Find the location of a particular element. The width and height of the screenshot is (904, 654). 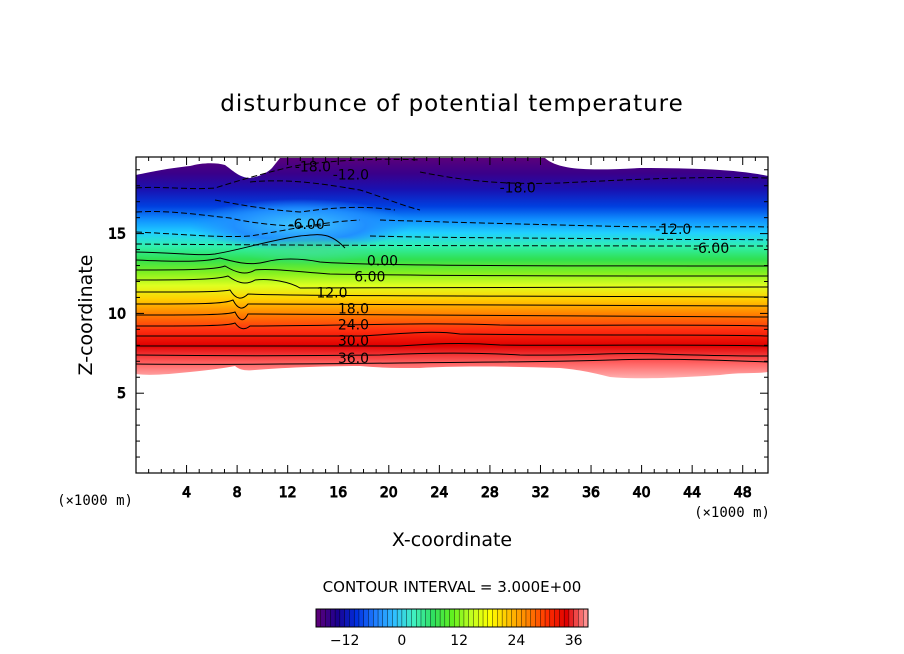

colorbar-tick-label: 0 is located at coordinates (401, 641).